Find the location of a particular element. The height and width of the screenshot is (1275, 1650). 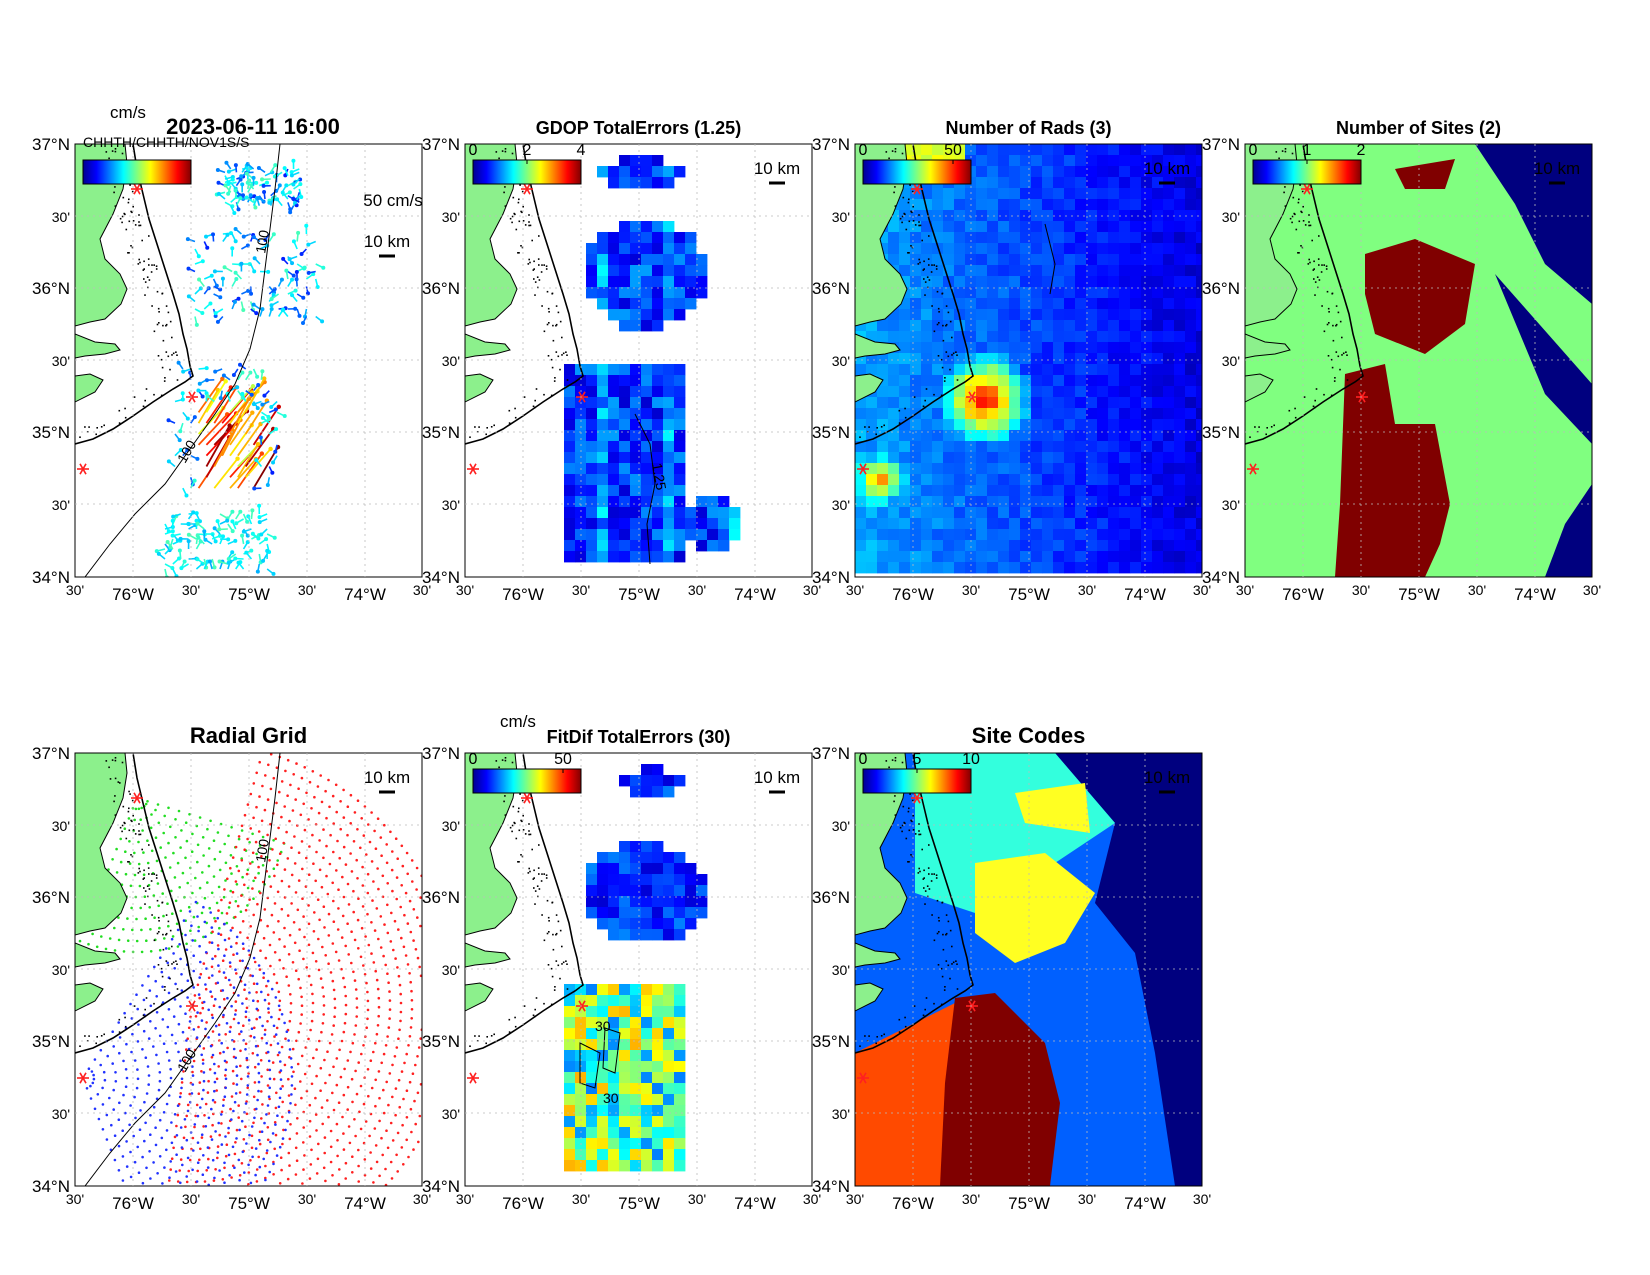

colorbar-tick-label: 4 is located at coordinates (581, 150).